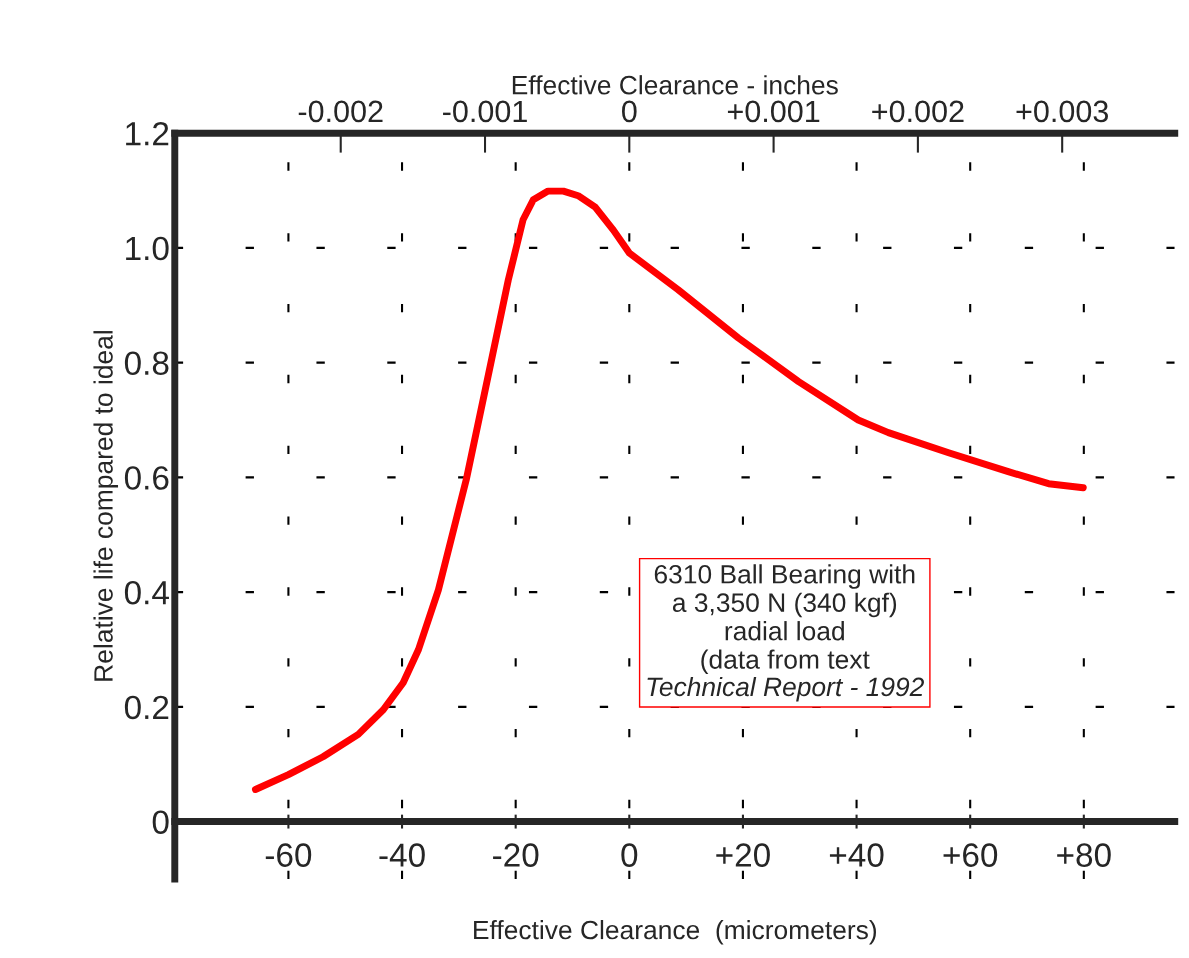  Describe the element at coordinates (1084, 855) in the screenshot. I see `x-tick-label: +80` at that location.